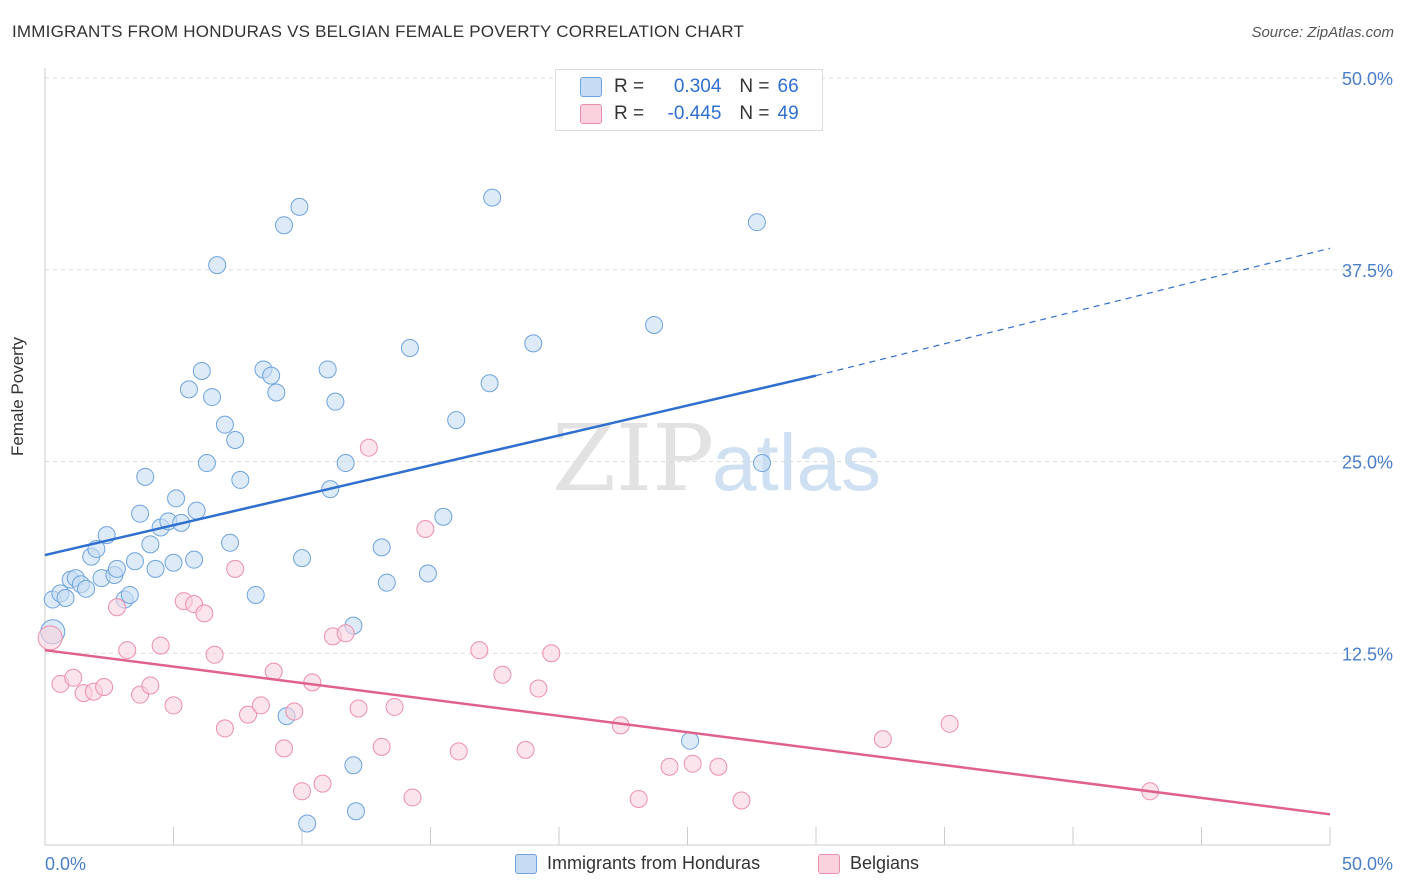 The height and width of the screenshot is (892, 1406). What do you see at coordinates (788, 113) in the screenshot?
I see `n-value-belgians: 49` at bounding box center [788, 113].